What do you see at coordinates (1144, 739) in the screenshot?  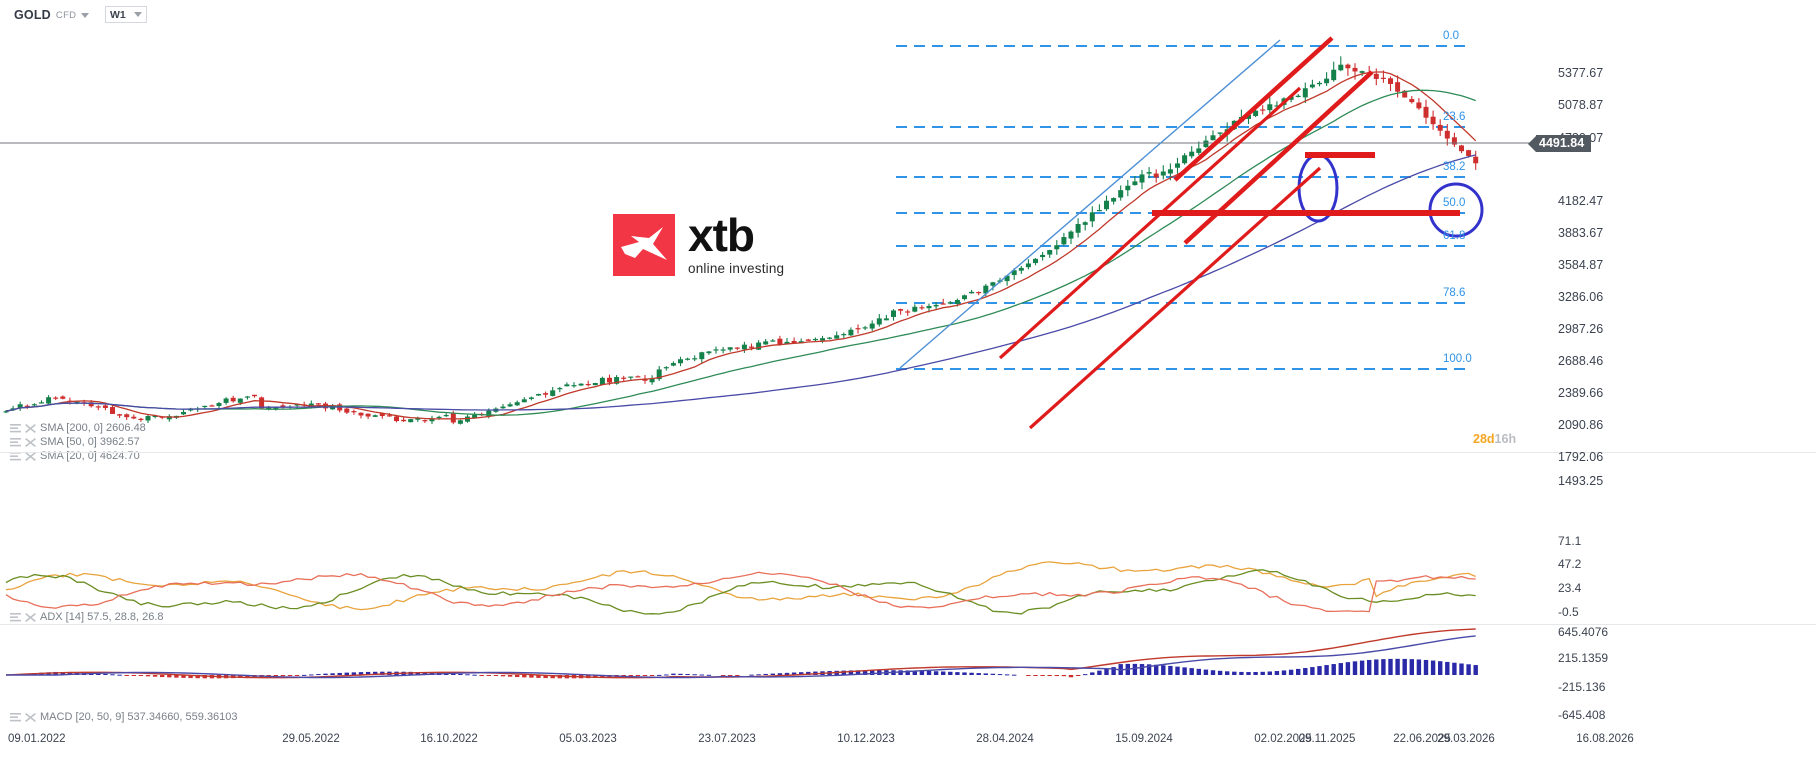 I see `time-axis-tick: 15.09.2024` at bounding box center [1144, 739].